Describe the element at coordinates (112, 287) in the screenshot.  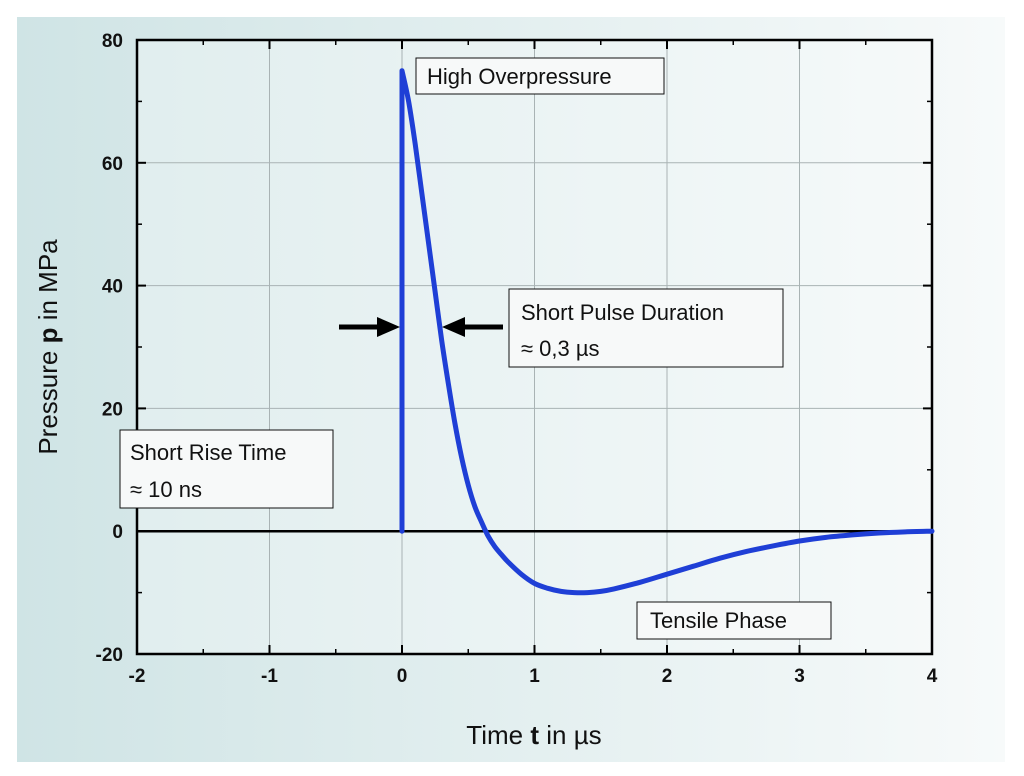
I see `y-tick-label: 40` at that location.